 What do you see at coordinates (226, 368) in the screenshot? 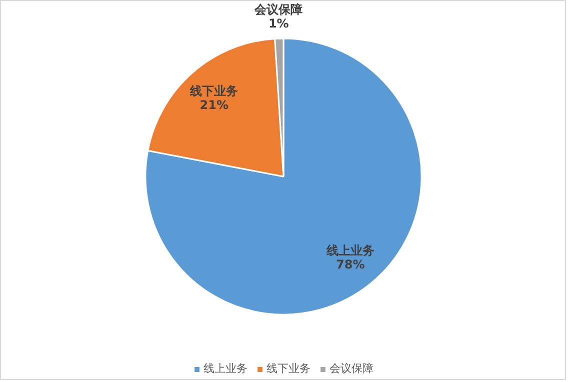
I see `legend-label: 线上业务` at bounding box center [226, 368].